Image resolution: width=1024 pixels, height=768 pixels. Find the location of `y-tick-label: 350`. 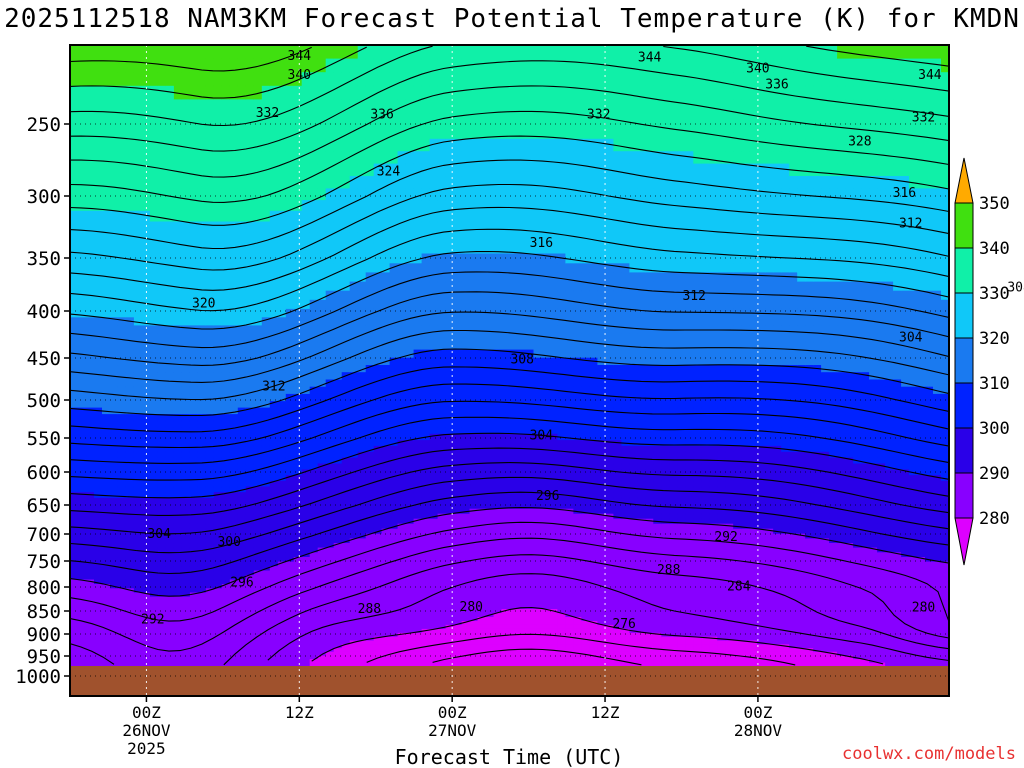

y-tick-label: 350 is located at coordinates (44, 259).